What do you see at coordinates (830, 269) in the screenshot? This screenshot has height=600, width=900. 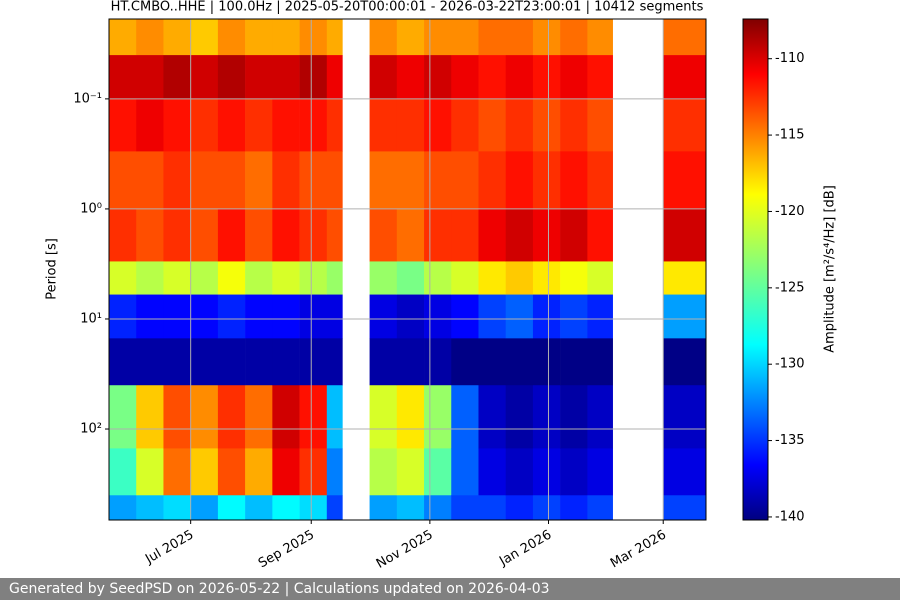 I see `colorbar-label: Amplitude [m²/s⁴/Hz] [dB]` at bounding box center [830, 269].